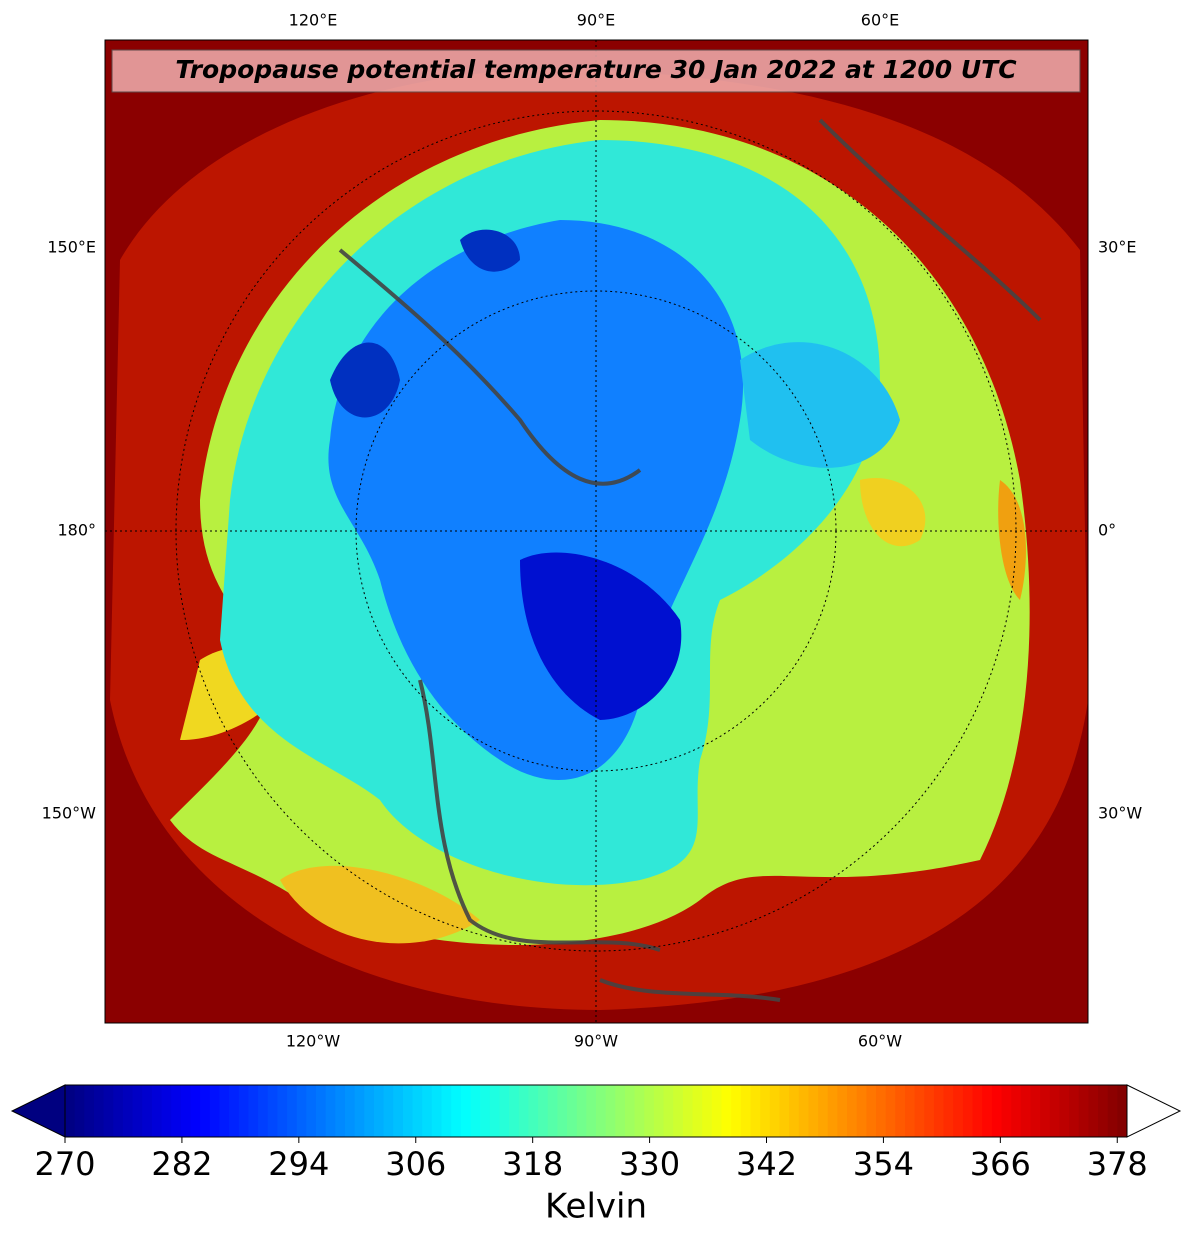 The height and width of the screenshot is (1238, 1192). I want to click on colorbar-tick-label: 294, so click(298, 1164).